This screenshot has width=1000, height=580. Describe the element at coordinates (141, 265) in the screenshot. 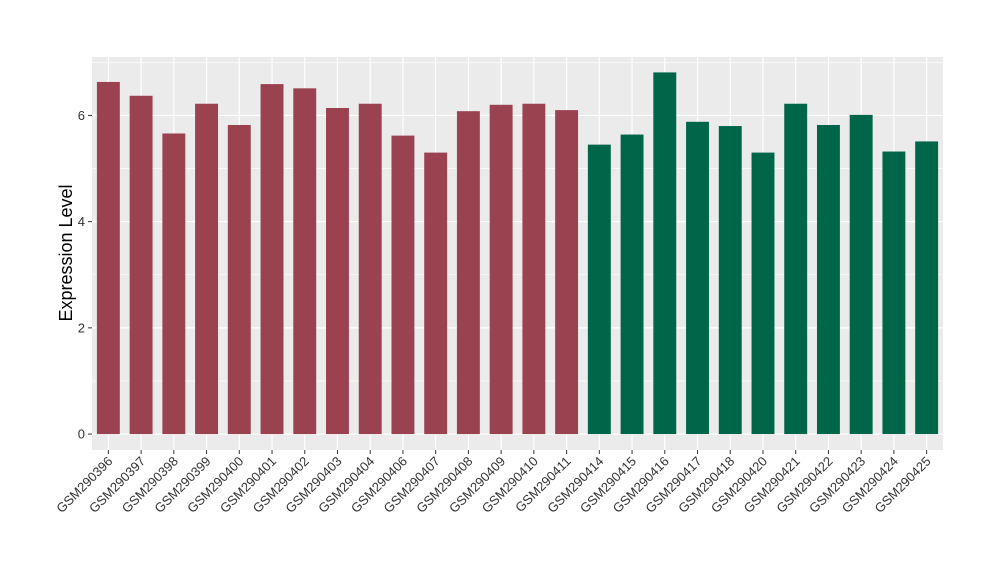

I see `bar-GSM290397` at that location.